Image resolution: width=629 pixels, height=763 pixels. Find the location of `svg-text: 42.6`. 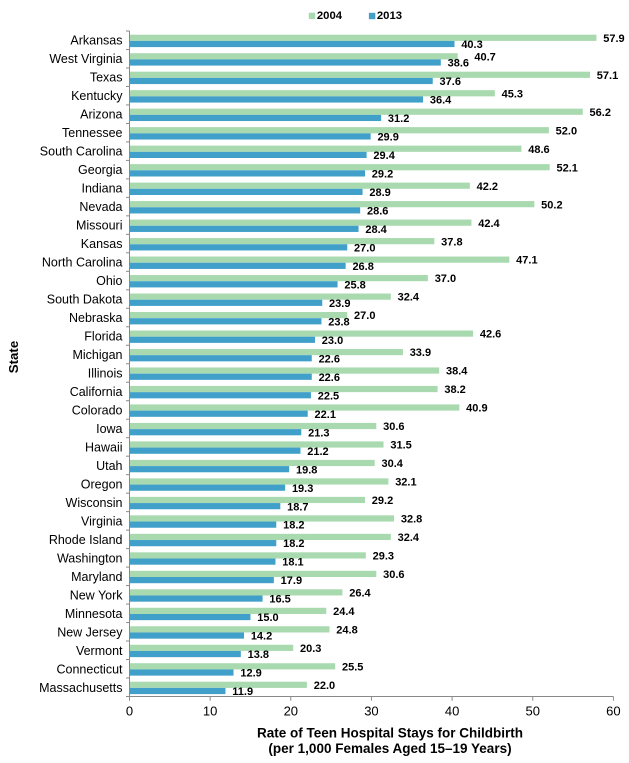

svg-text: 42.6 is located at coordinates (490, 335).